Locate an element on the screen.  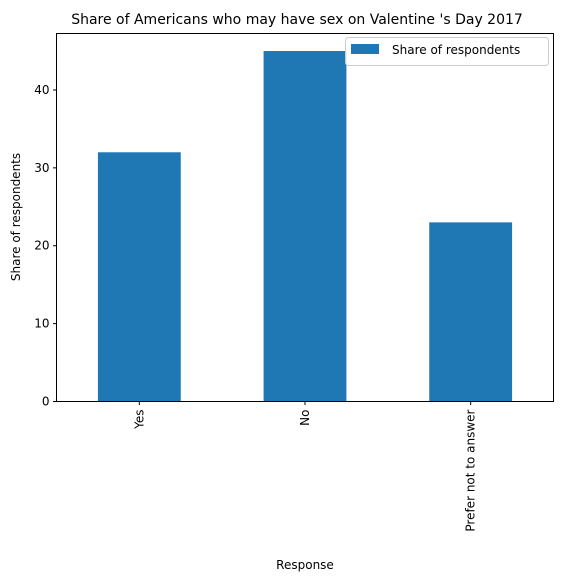
legend-label: Share of respondents is located at coordinates (456, 50).